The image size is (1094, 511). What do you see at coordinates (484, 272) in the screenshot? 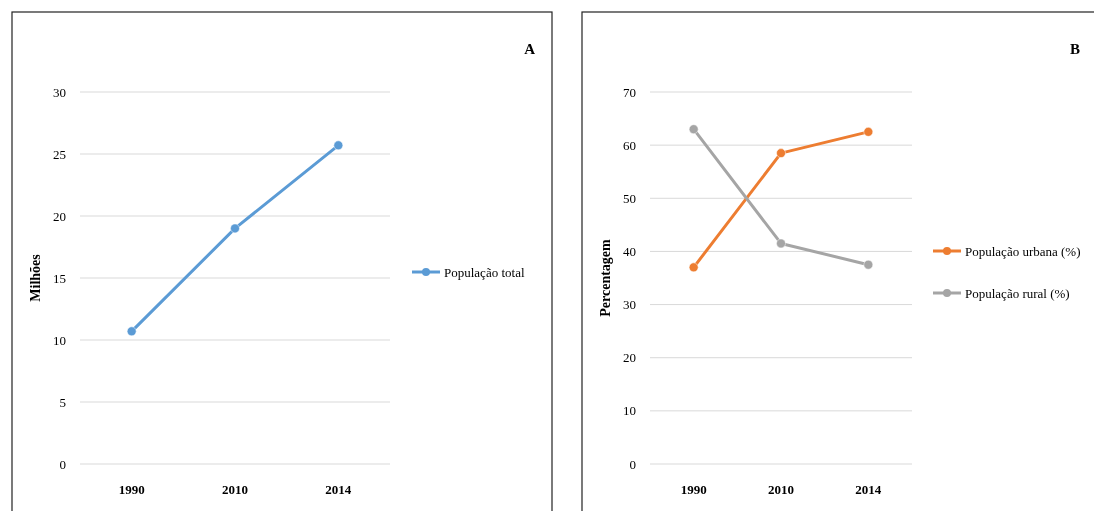
I see `legend-label: População total` at bounding box center [484, 272].